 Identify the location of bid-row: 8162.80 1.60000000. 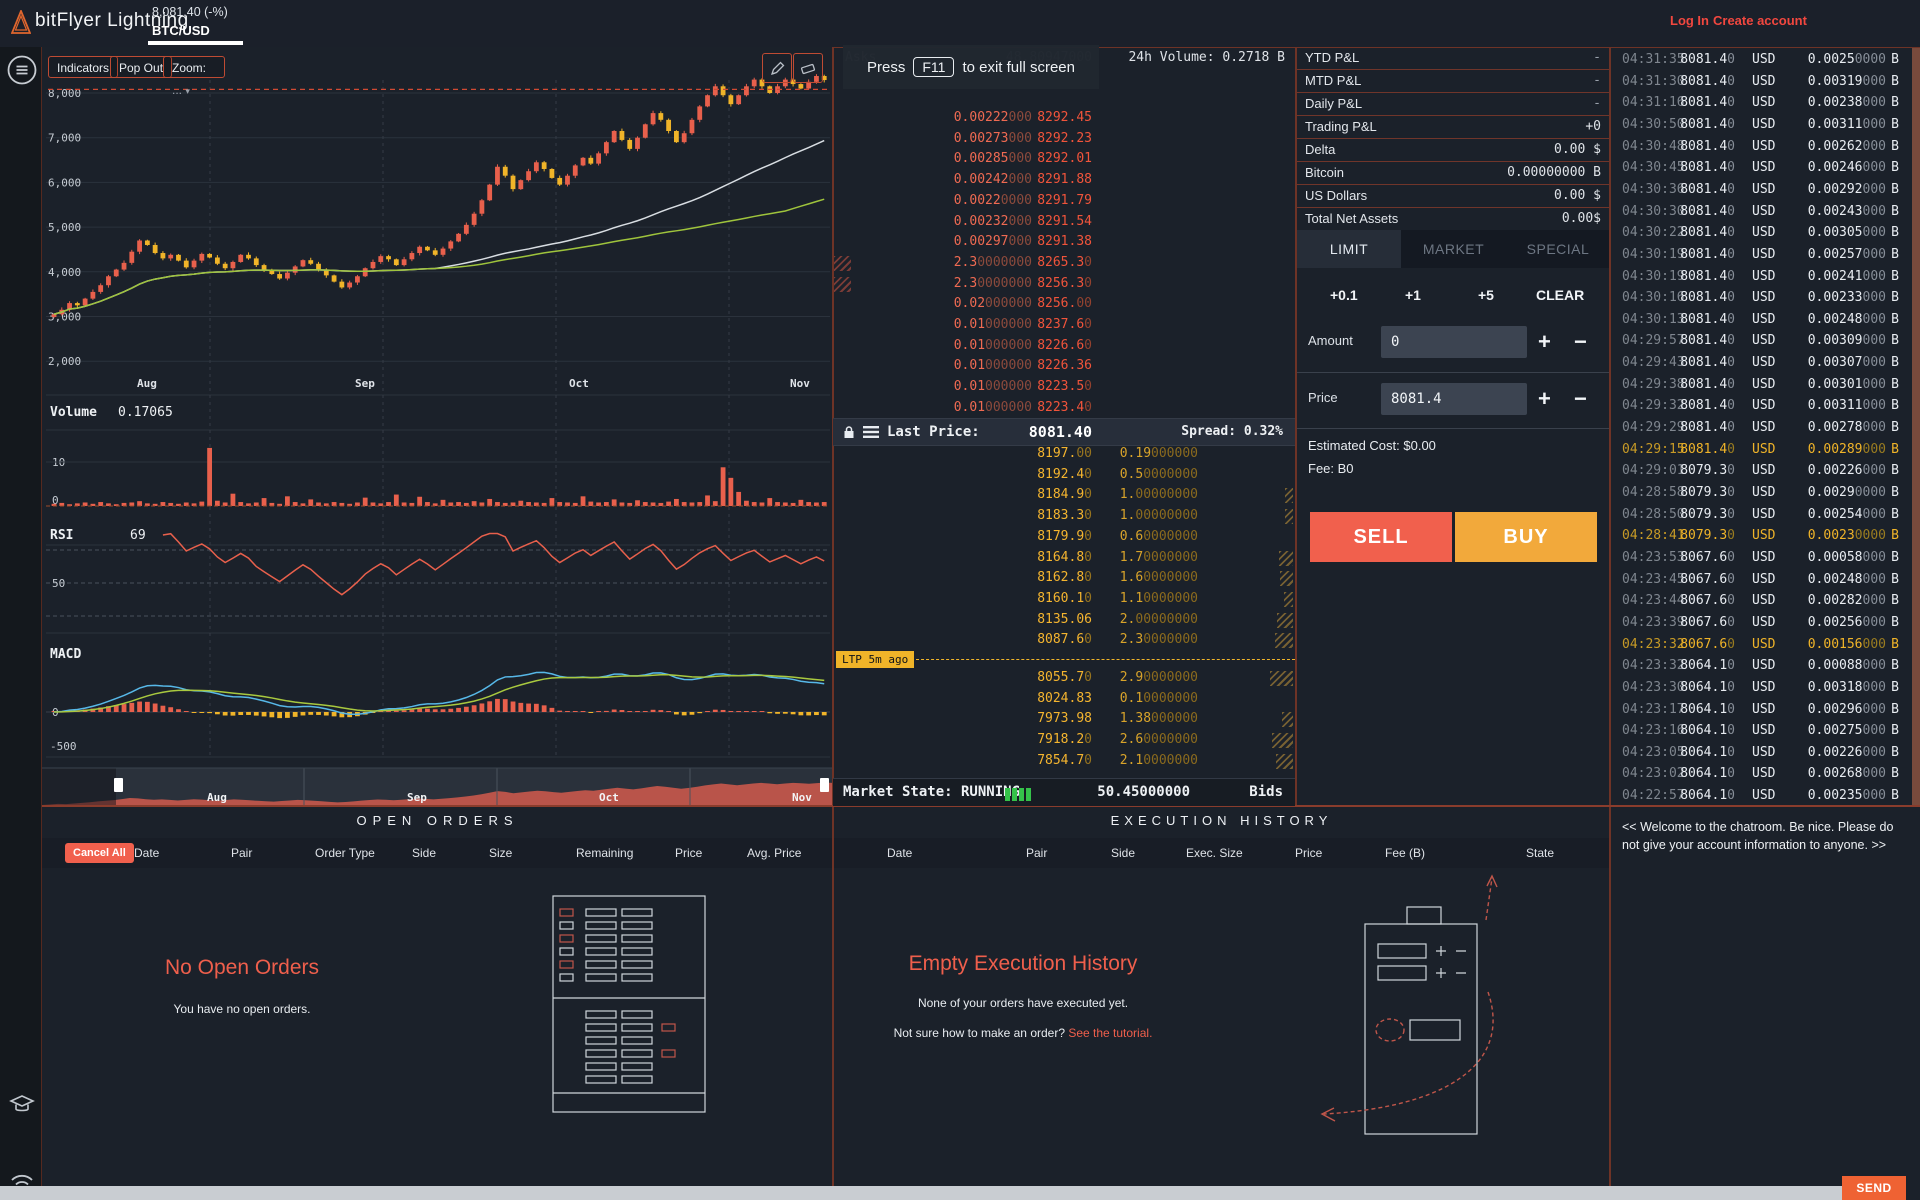
(1064, 578).